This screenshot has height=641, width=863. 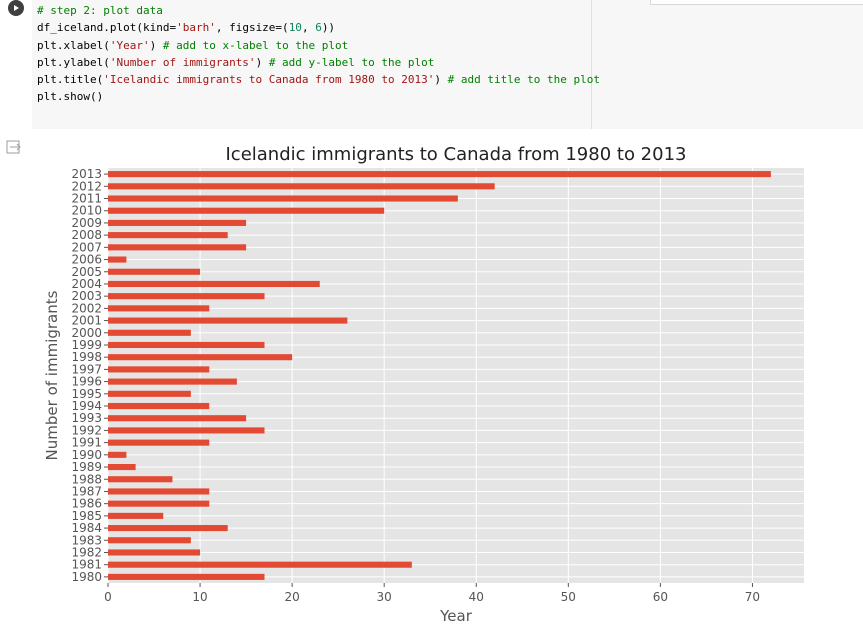 What do you see at coordinates (351, 62) in the screenshot?
I see `code-token: # add y-label to the plot` at bounding box center [351, 62].